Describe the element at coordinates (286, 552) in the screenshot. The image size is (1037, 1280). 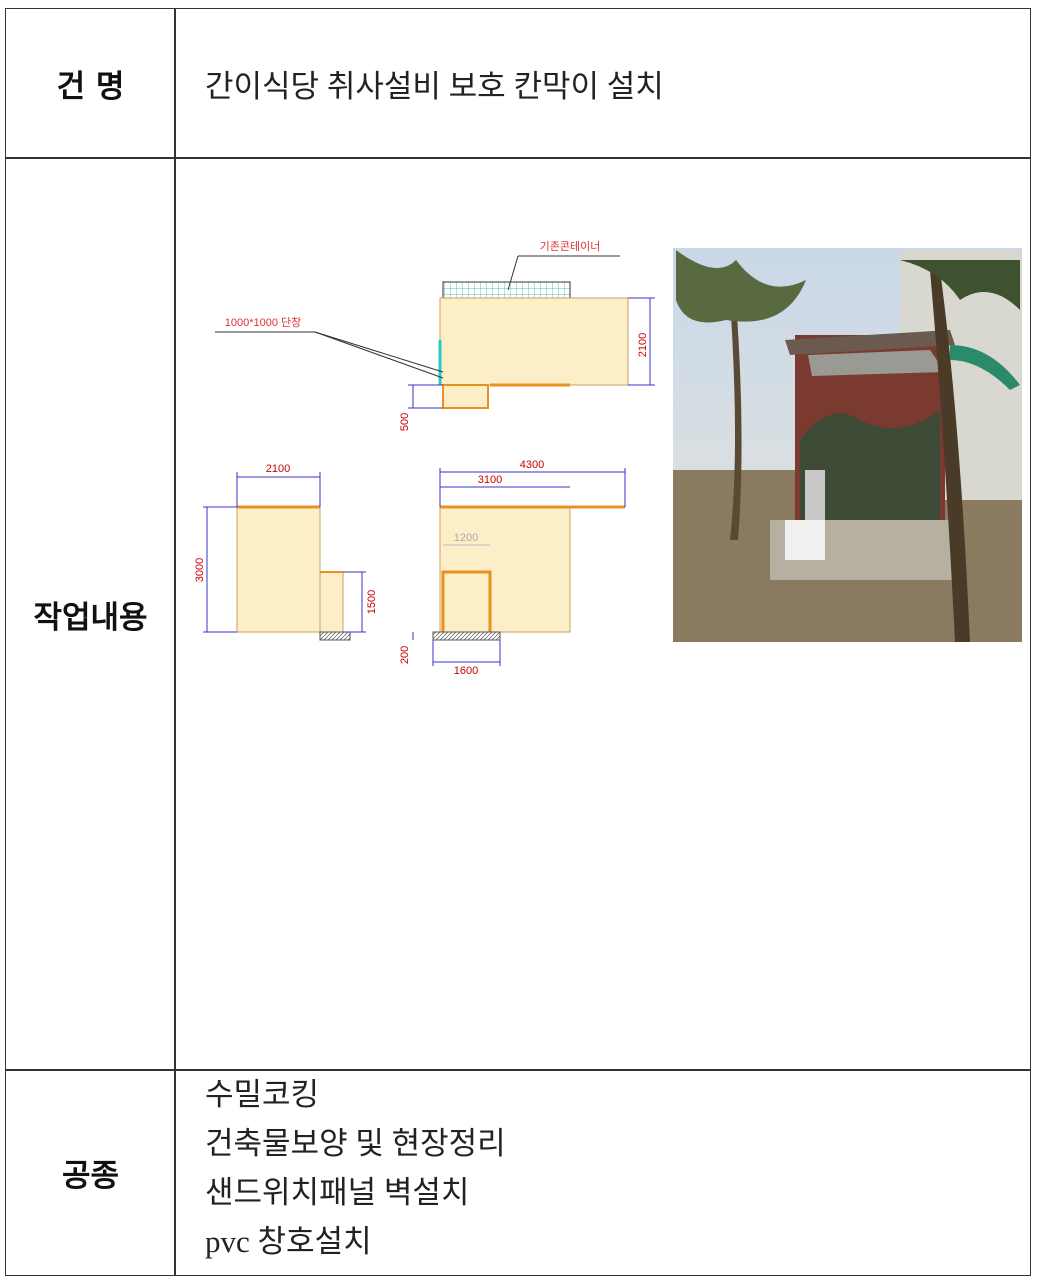
I see `left-elevation: 2100 3000 1500` at that location.